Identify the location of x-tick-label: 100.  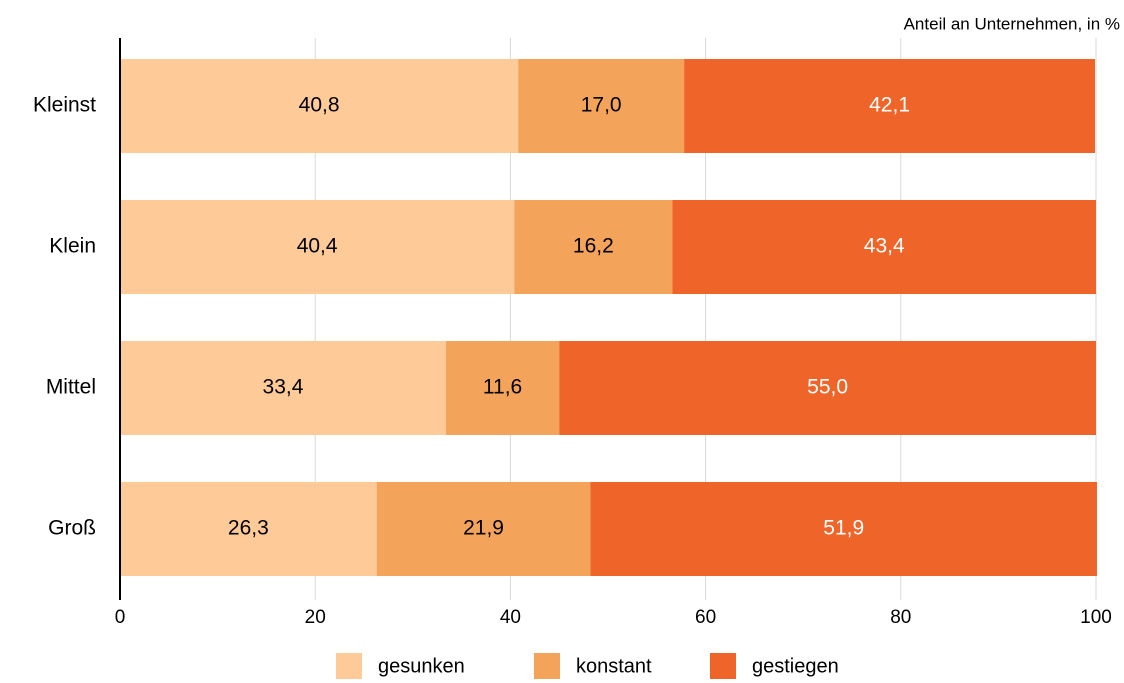
(1096, 617).